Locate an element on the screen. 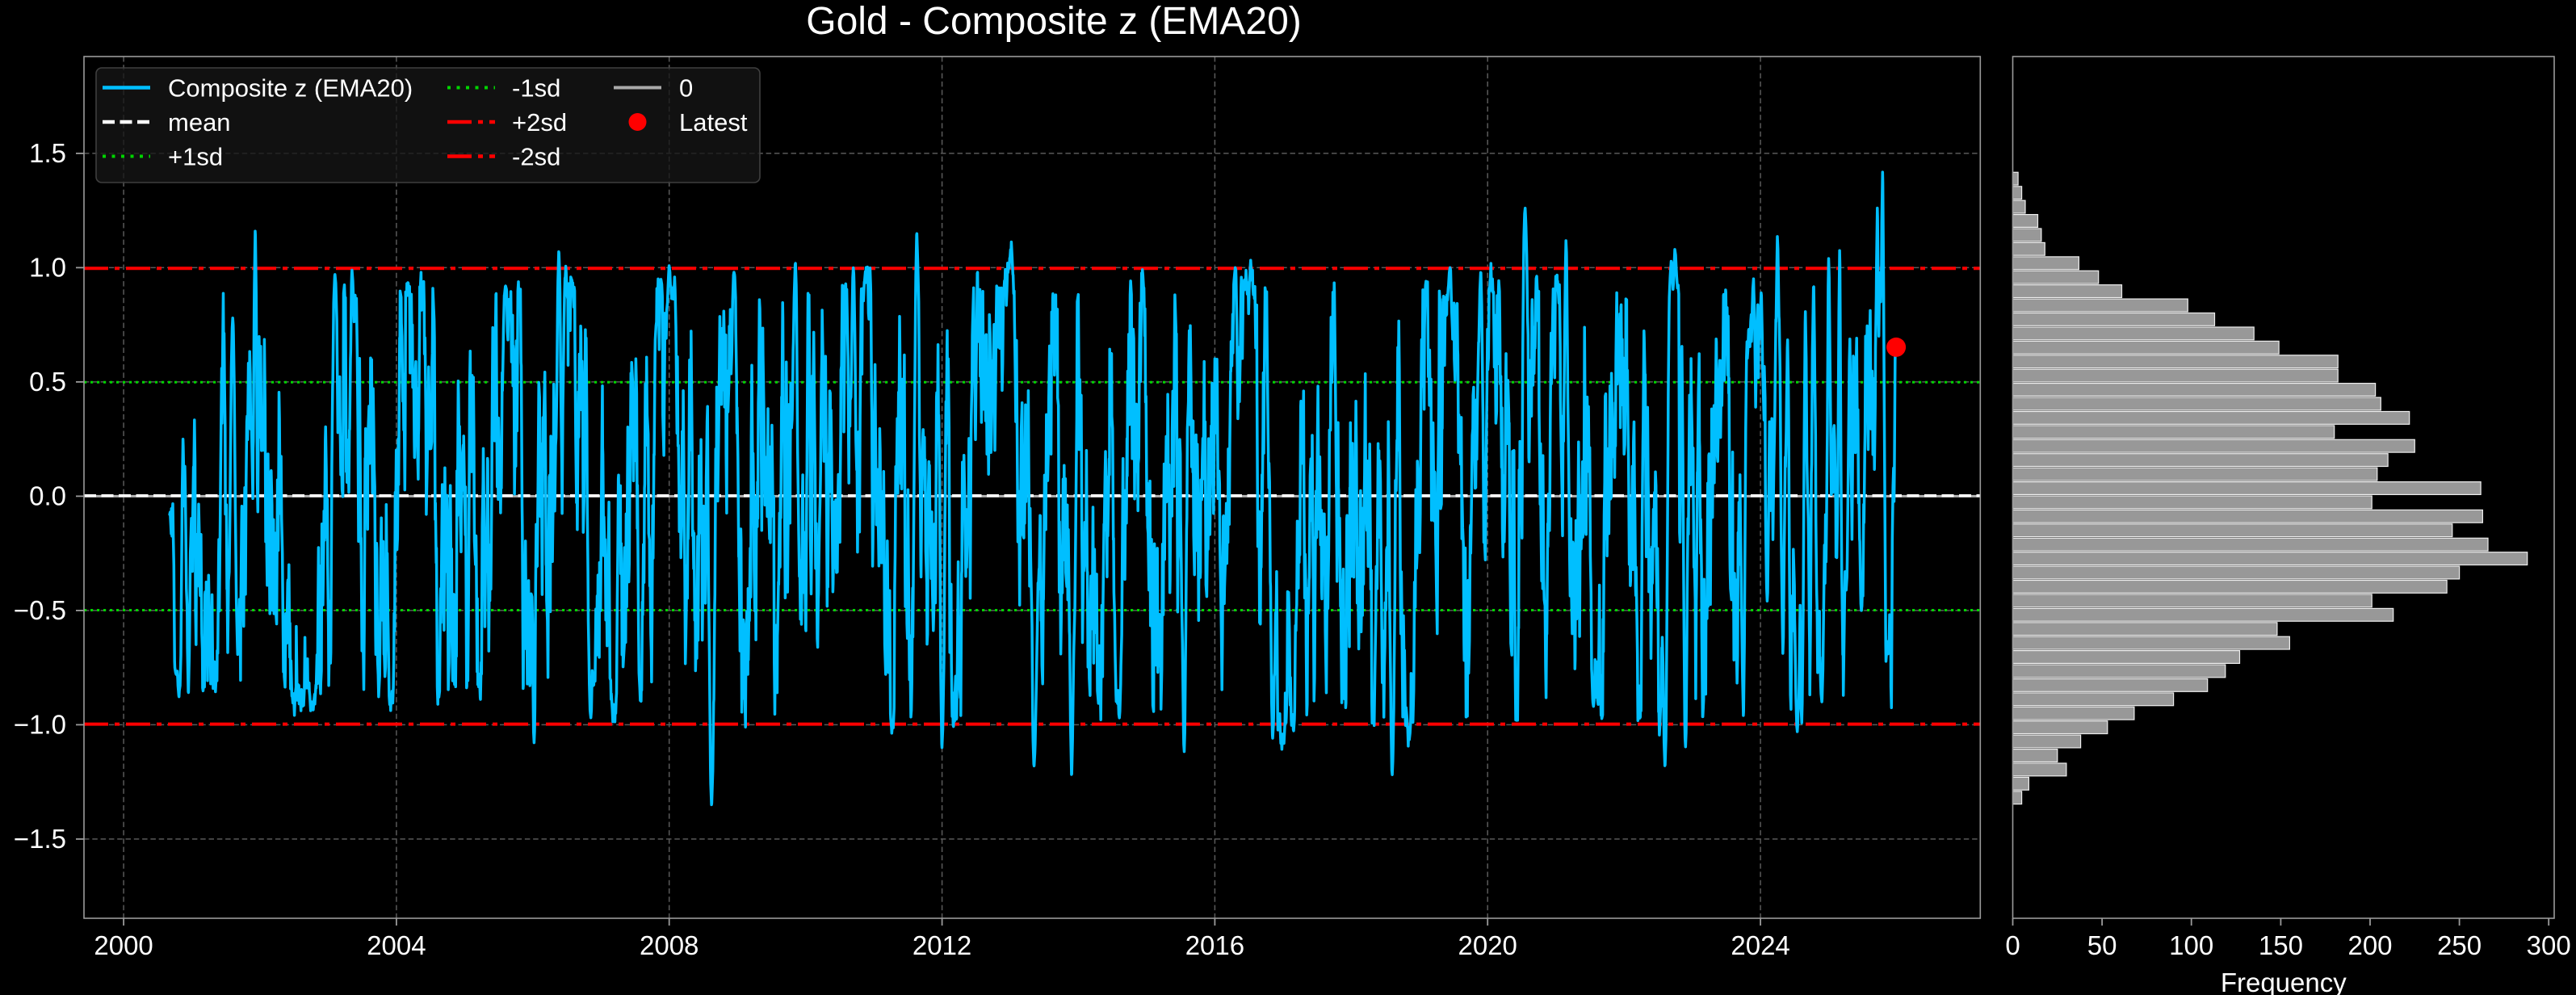 Image resolution: width=2576 pixels, height=995 pixels. svg-text: 100 is located at coordinates (2191, 945).